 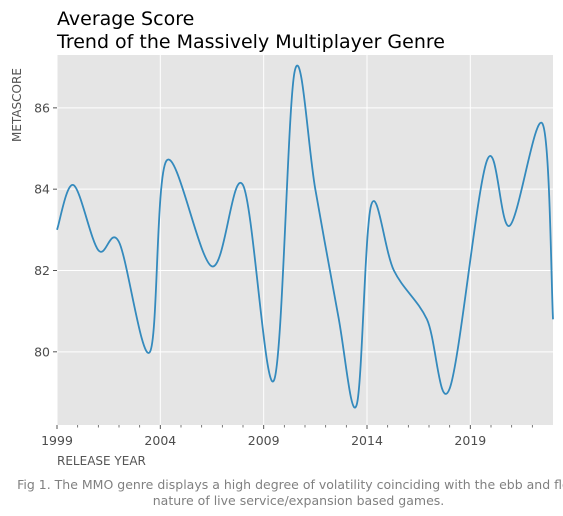 I want to click on y-axis-label: METASCORE, so click(x=17, y=105).